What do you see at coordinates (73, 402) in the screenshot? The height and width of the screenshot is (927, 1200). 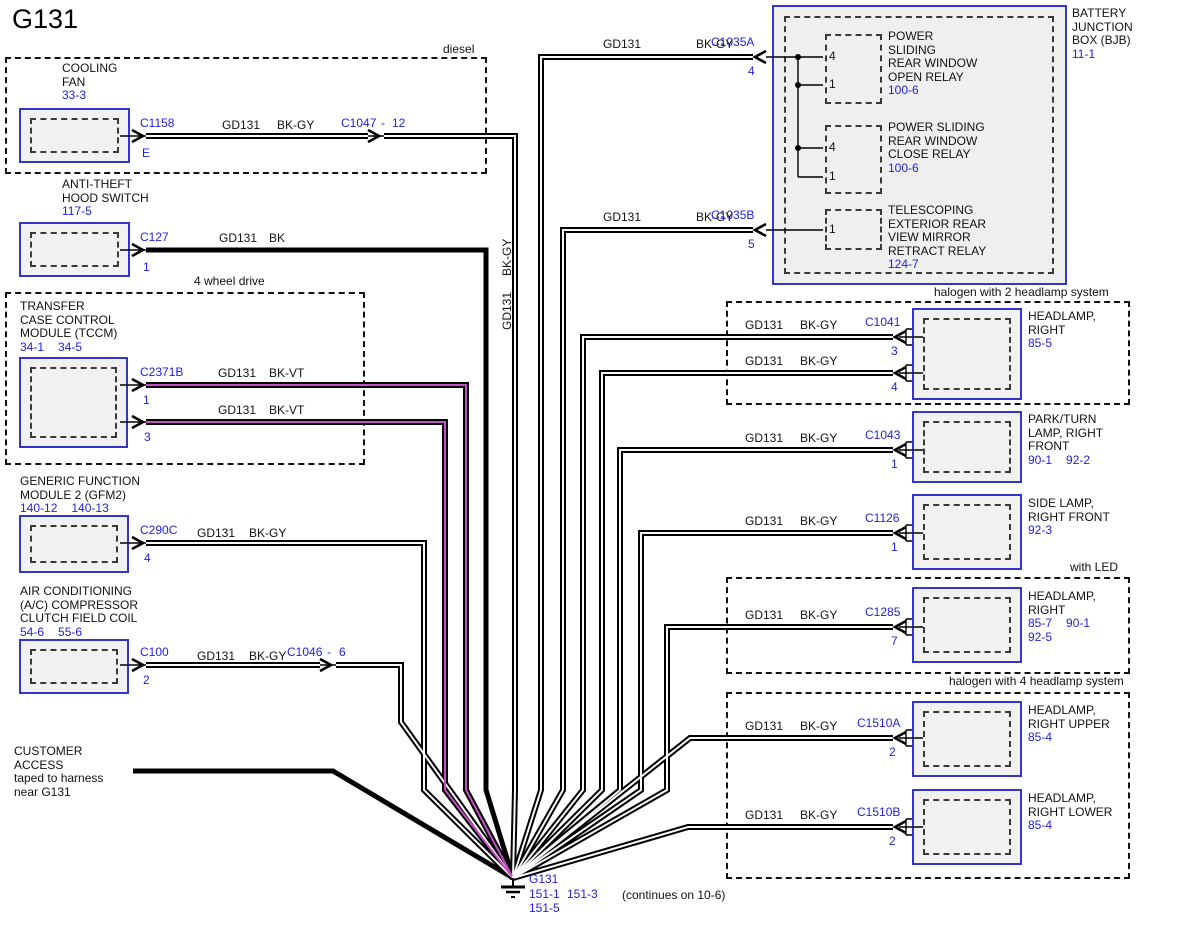 I see `tccm-inner` at bounding box center [73, 402].